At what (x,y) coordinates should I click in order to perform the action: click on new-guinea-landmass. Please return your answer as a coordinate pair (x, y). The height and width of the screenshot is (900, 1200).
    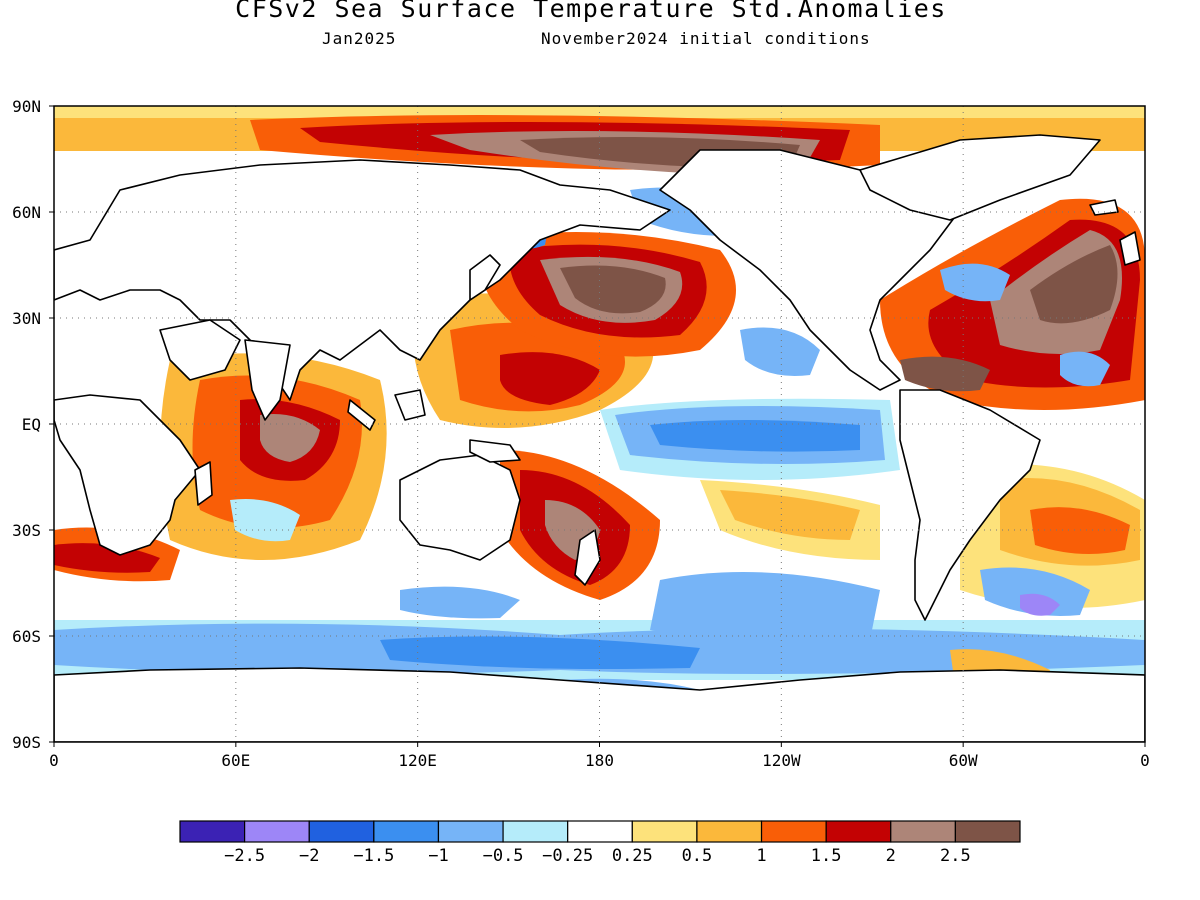
    Looking at the image, I should click on (495, 451).